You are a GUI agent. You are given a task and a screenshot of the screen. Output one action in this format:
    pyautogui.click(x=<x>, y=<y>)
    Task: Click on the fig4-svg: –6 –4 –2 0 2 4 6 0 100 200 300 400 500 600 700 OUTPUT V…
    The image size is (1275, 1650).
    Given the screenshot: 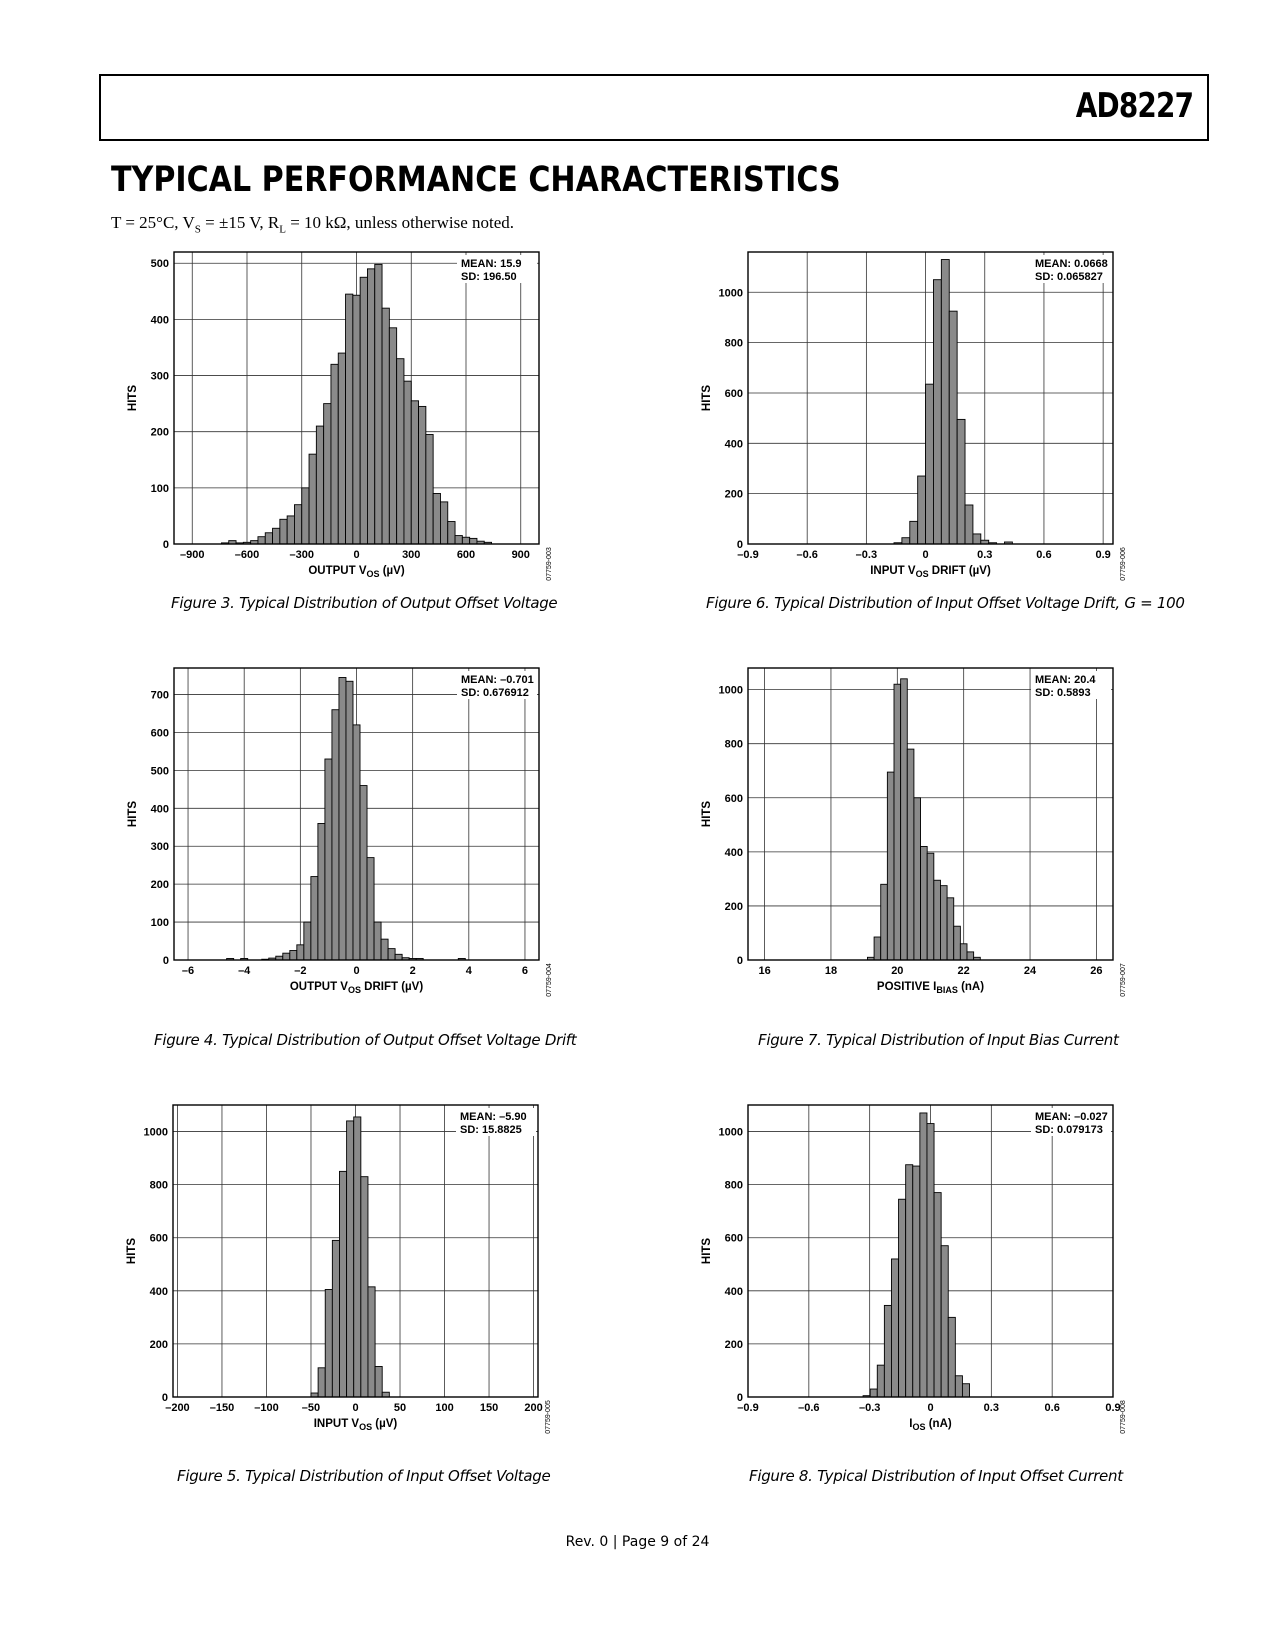 What is the action you would take?
    pyautogui.click(x=340, y=832)
    